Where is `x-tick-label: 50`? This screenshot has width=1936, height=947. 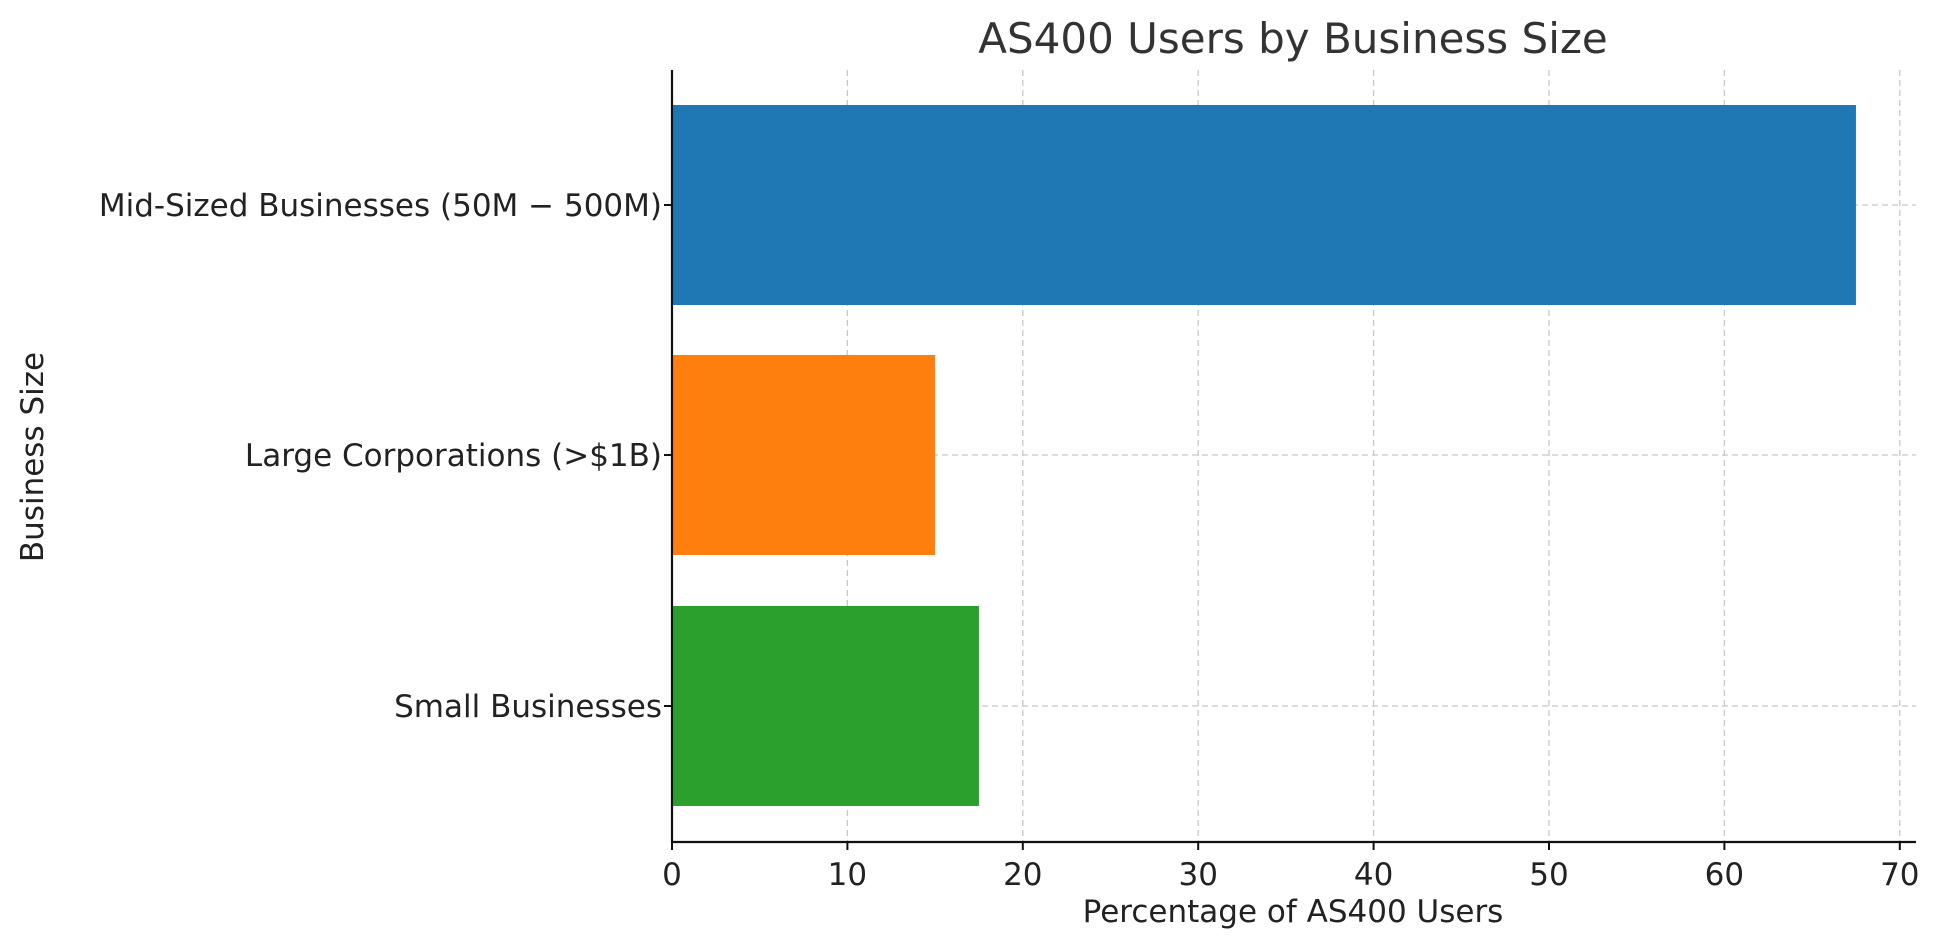 x-tick-label: 50 is located at coordinates (1548, 875).